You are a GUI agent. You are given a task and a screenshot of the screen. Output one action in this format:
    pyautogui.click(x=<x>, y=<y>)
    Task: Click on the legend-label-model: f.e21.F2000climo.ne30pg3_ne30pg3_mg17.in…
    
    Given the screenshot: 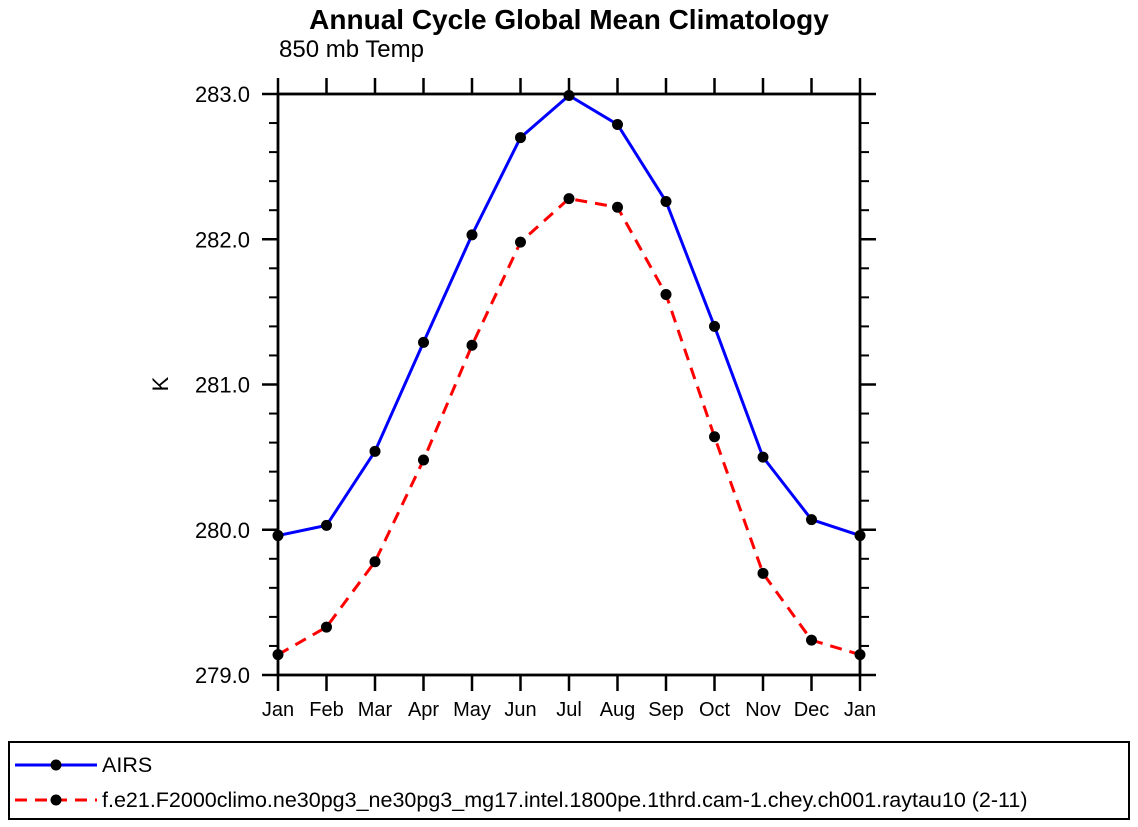 What is the action you would take?
    pyautogui.click(x=565, y=799)
    